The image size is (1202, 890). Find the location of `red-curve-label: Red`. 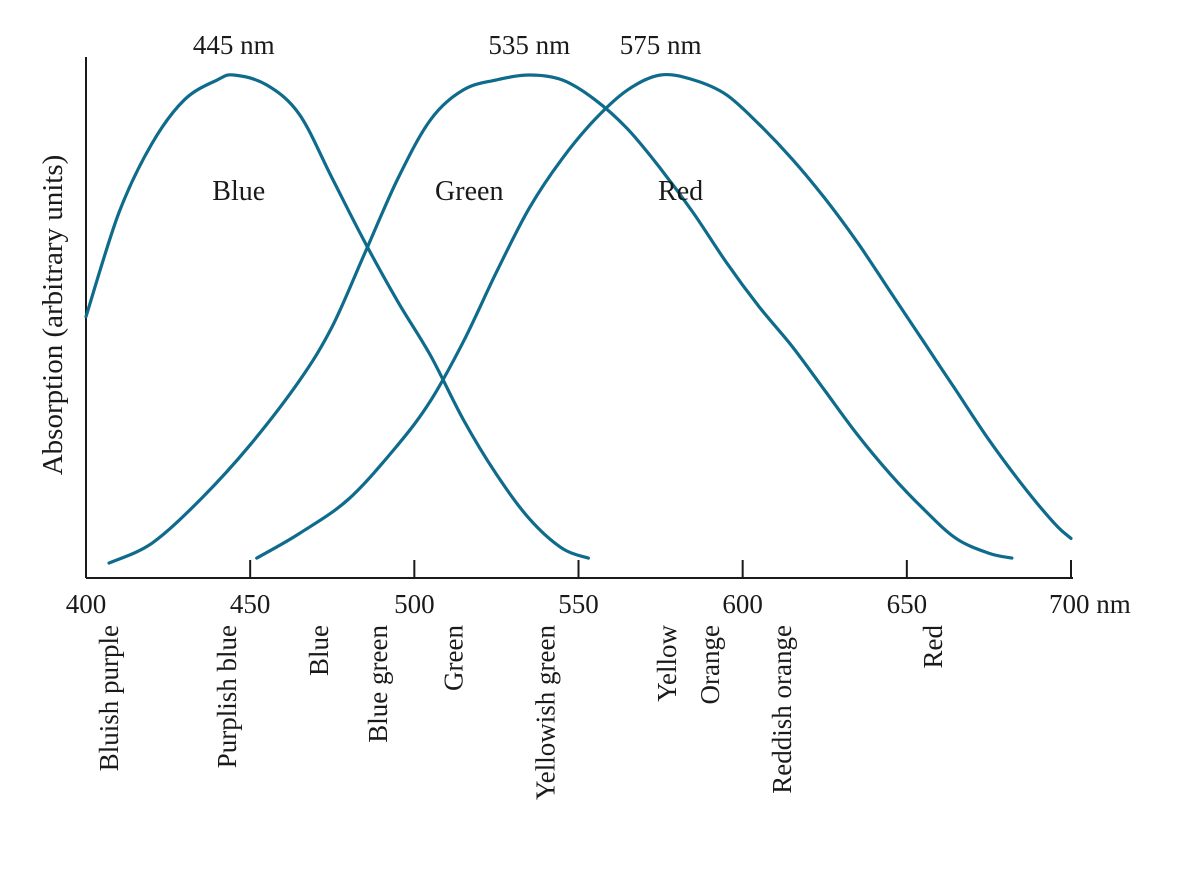

red-curve-label: Red is located at coordinates (680, 191).